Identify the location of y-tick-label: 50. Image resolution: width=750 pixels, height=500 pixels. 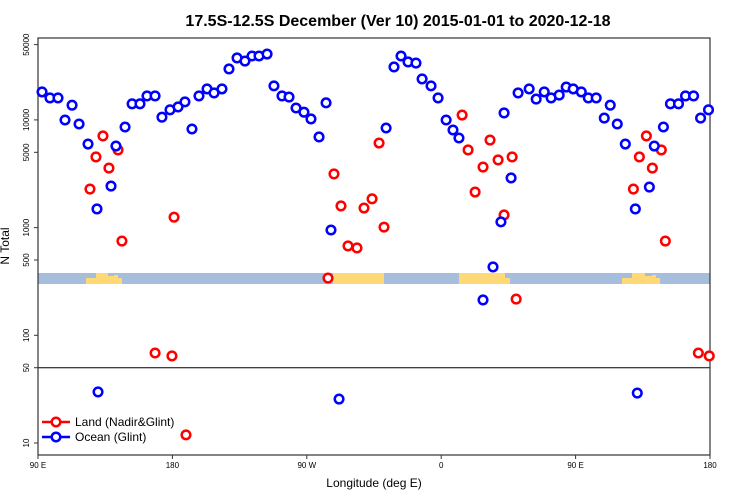
(26, 367).